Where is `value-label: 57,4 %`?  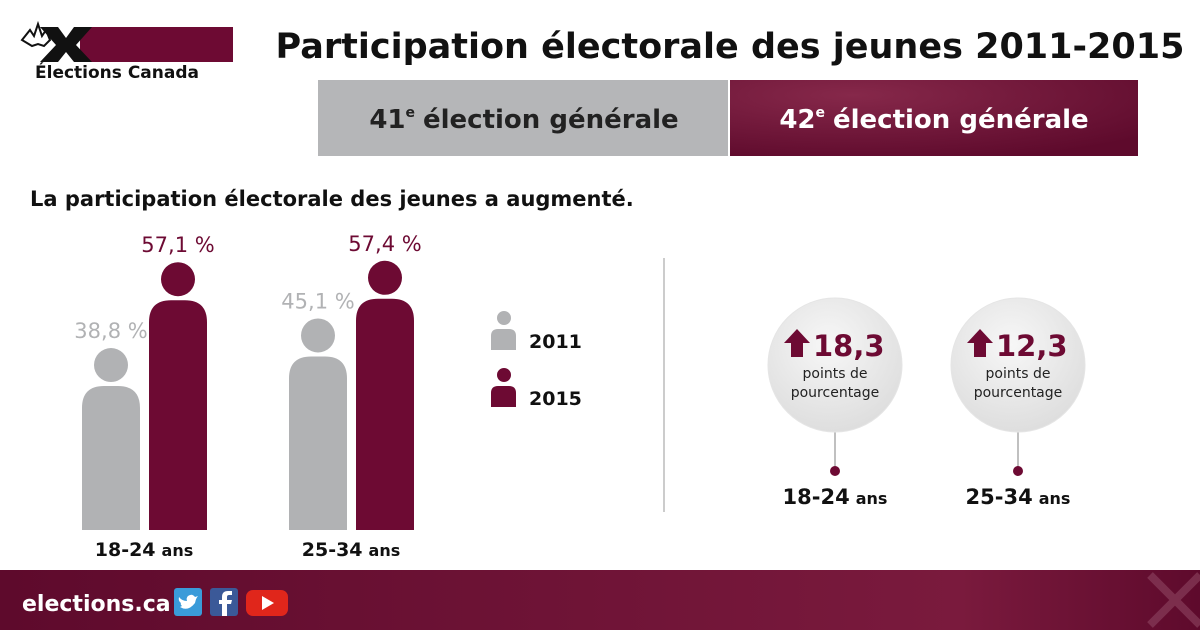 value-label: 57,4 % is located at coordinates (384, 244).